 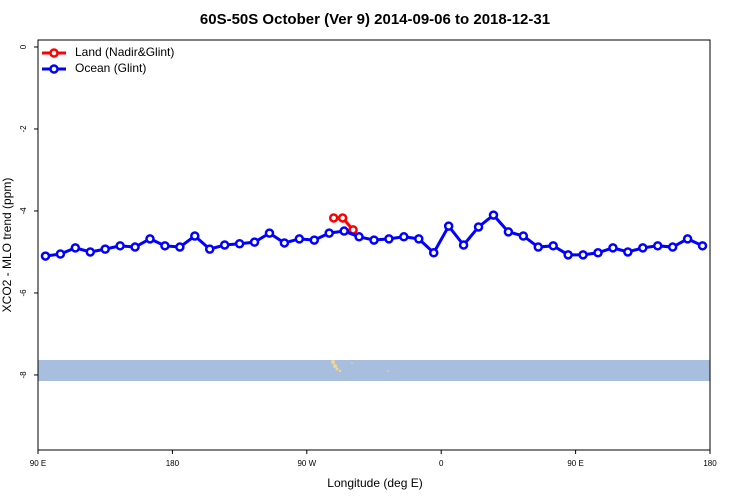 What do you see at coordinates (306, 463) in the screenshot?
I see `x-tick-label: 90 W` at bounding box center [306, 463].